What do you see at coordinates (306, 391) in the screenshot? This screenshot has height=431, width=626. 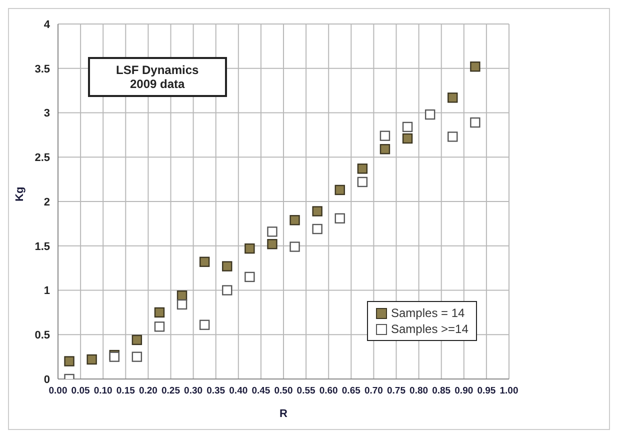 I see `x-tick-label: 0.55` at bounding box center [306, 391].